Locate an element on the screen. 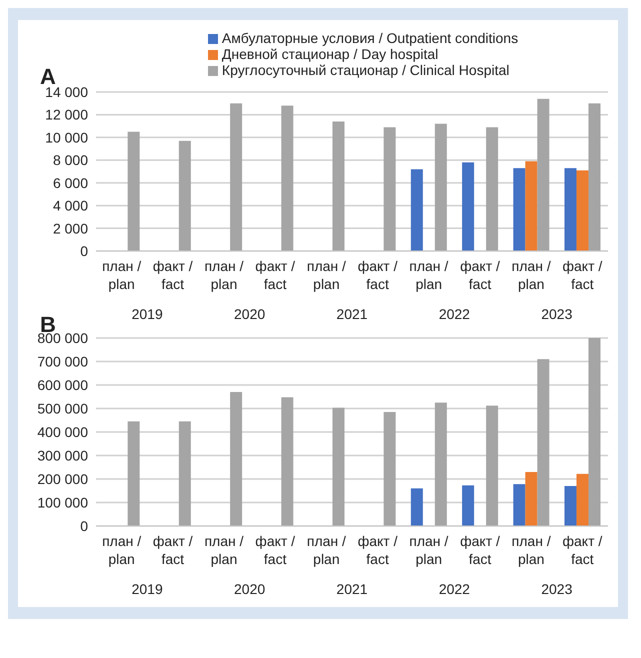 The height and width of the screenshot is (658, 641). legend-label: Дневной стационар / Day hospital is located at coordinates (330, 54).